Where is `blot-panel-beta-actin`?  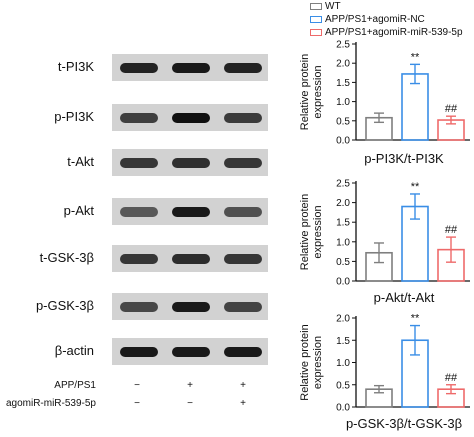 blot-panel-beta-actin is located at coordinates (190, 351).